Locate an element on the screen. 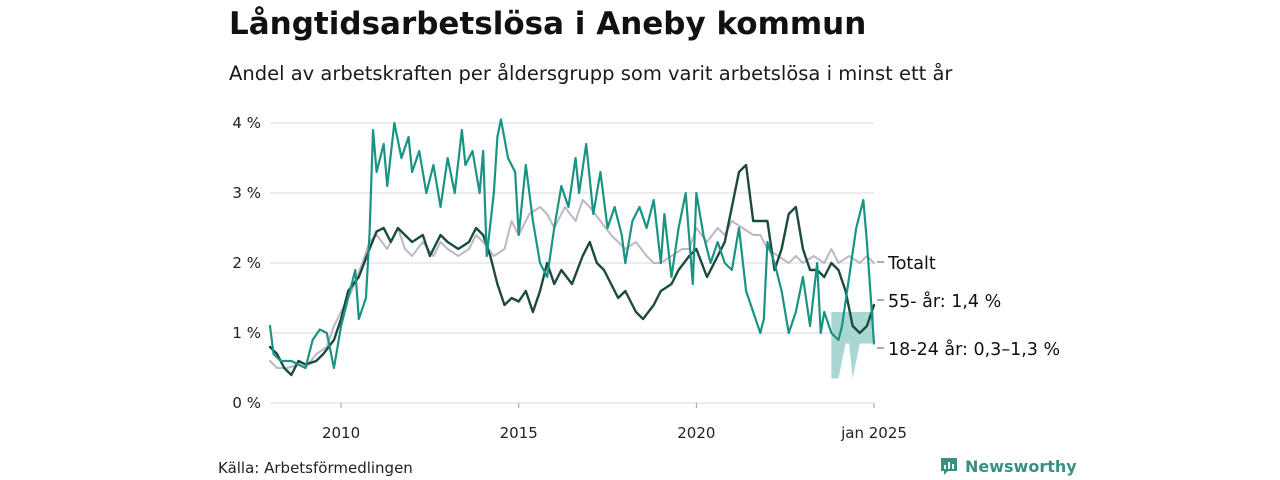 The image size is (1280, 480). y-tick-label: 2 % is located at coordinates (246, 263).